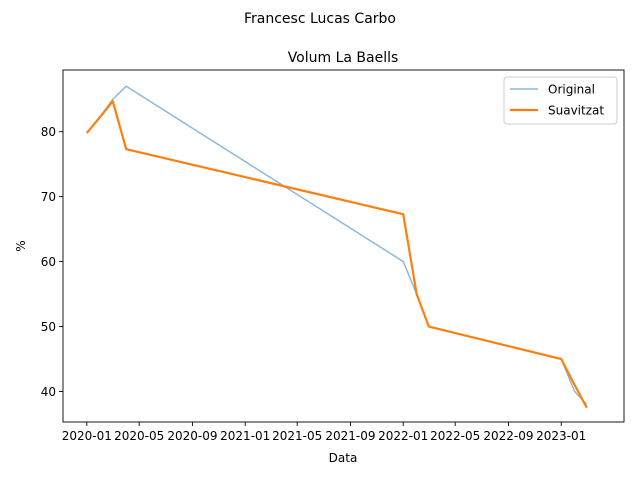 This screenshot has height=480, width=640. What do you see at coordinates (350, 436) in the screenshot?
I see `x-tick-label: 2021-09` at bounding box center [350, 436].